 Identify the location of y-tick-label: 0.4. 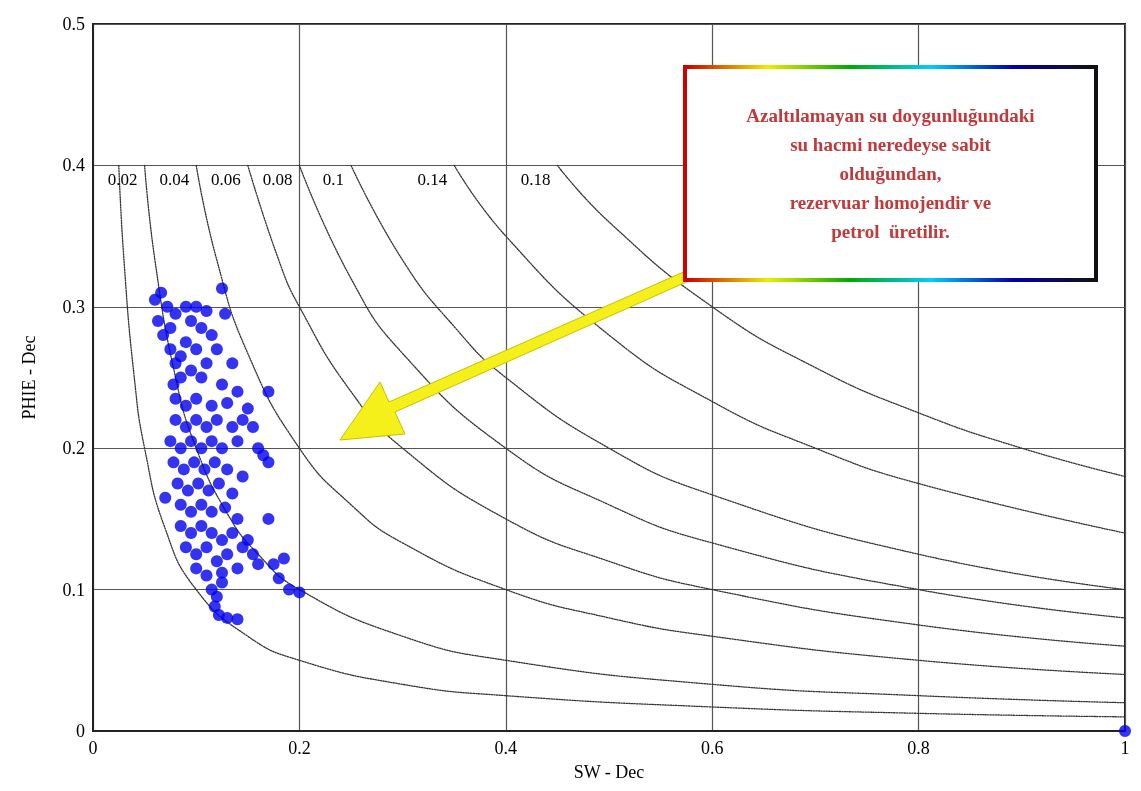
(73, 165).